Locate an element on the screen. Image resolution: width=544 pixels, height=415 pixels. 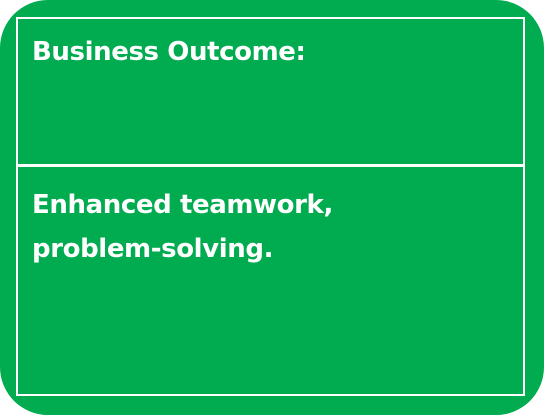
body-line-1: Enhanced teamwork, is located at coordinates (182, 205).